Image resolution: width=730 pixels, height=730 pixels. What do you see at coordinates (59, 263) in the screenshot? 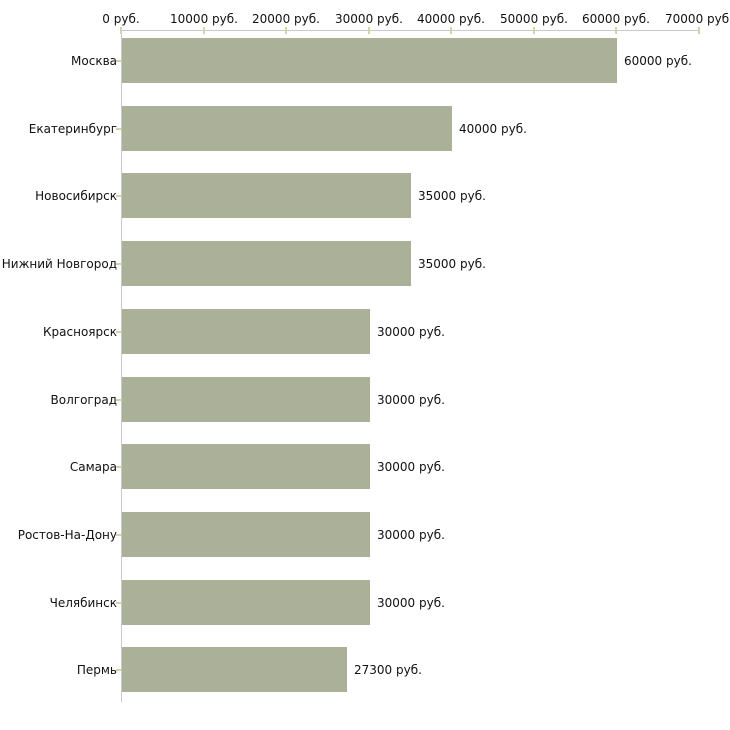
I see `category-label: Нижний Новгород` at bounding box center [59, 263].